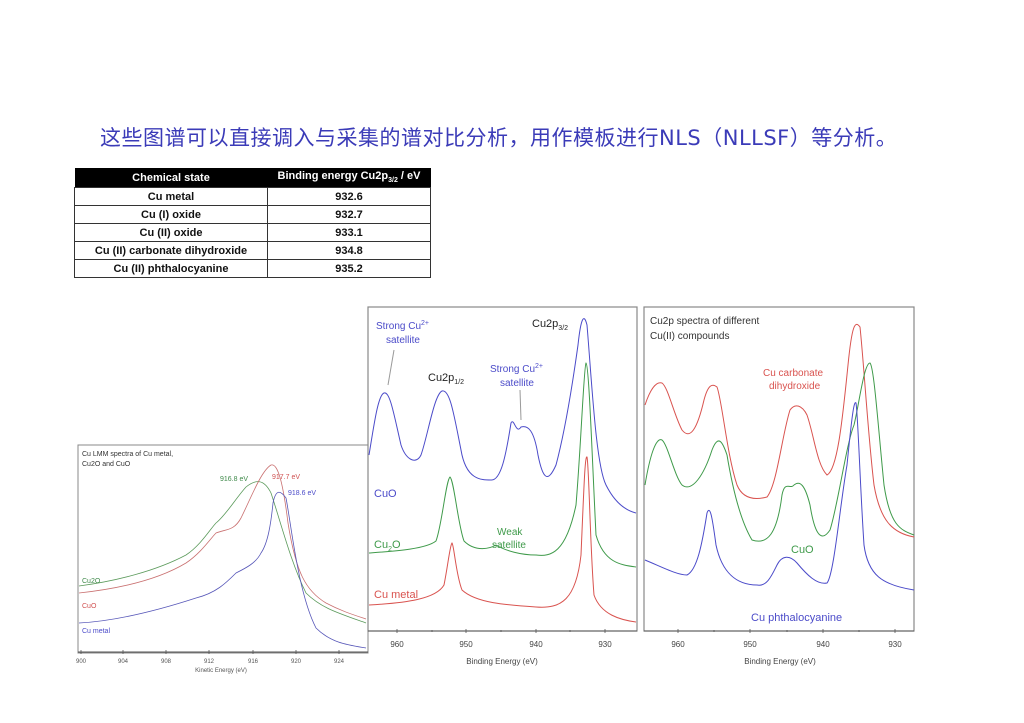 The height and width of the screenshot is (723, 1024). What do you see at coordinates (793, 373) in the screenshot?
I see `label-carbonate: Cu carbonate` at bounding box center [793, 373].